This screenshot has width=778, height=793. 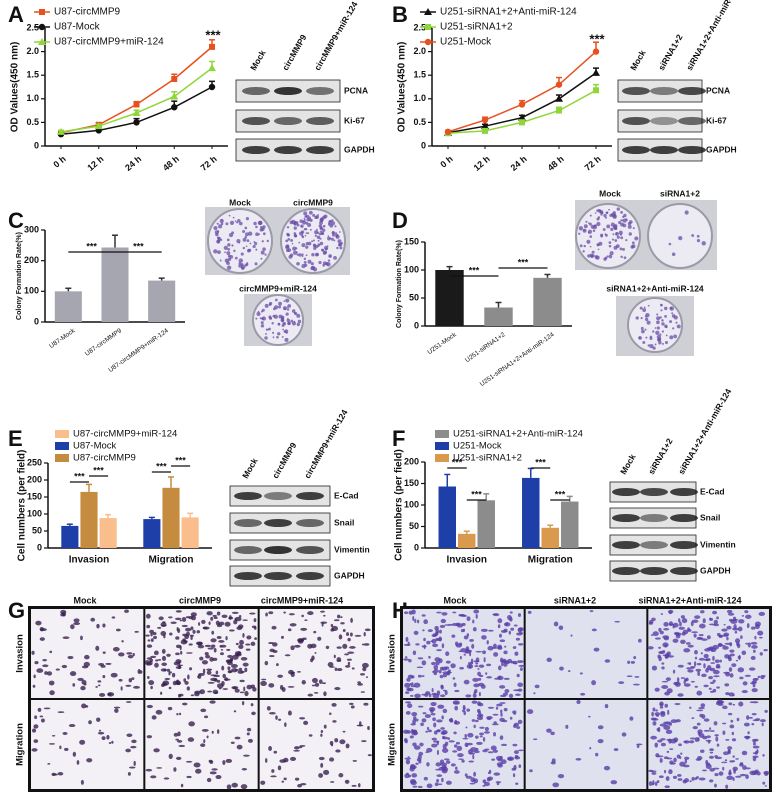 I want to click on y-tick-label: 250, so click(x=34, y=462).